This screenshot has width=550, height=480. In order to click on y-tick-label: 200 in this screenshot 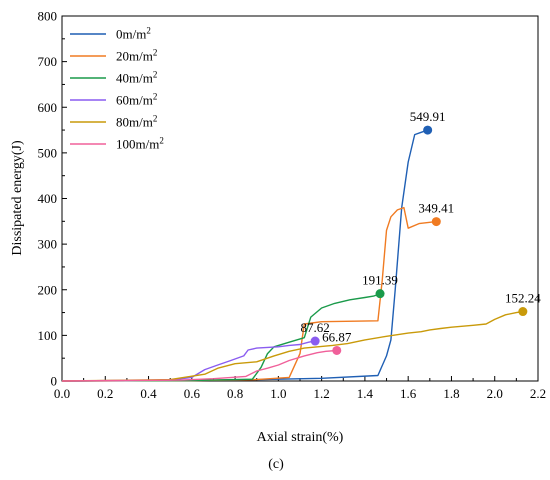, I will do `click(48, 289)`.